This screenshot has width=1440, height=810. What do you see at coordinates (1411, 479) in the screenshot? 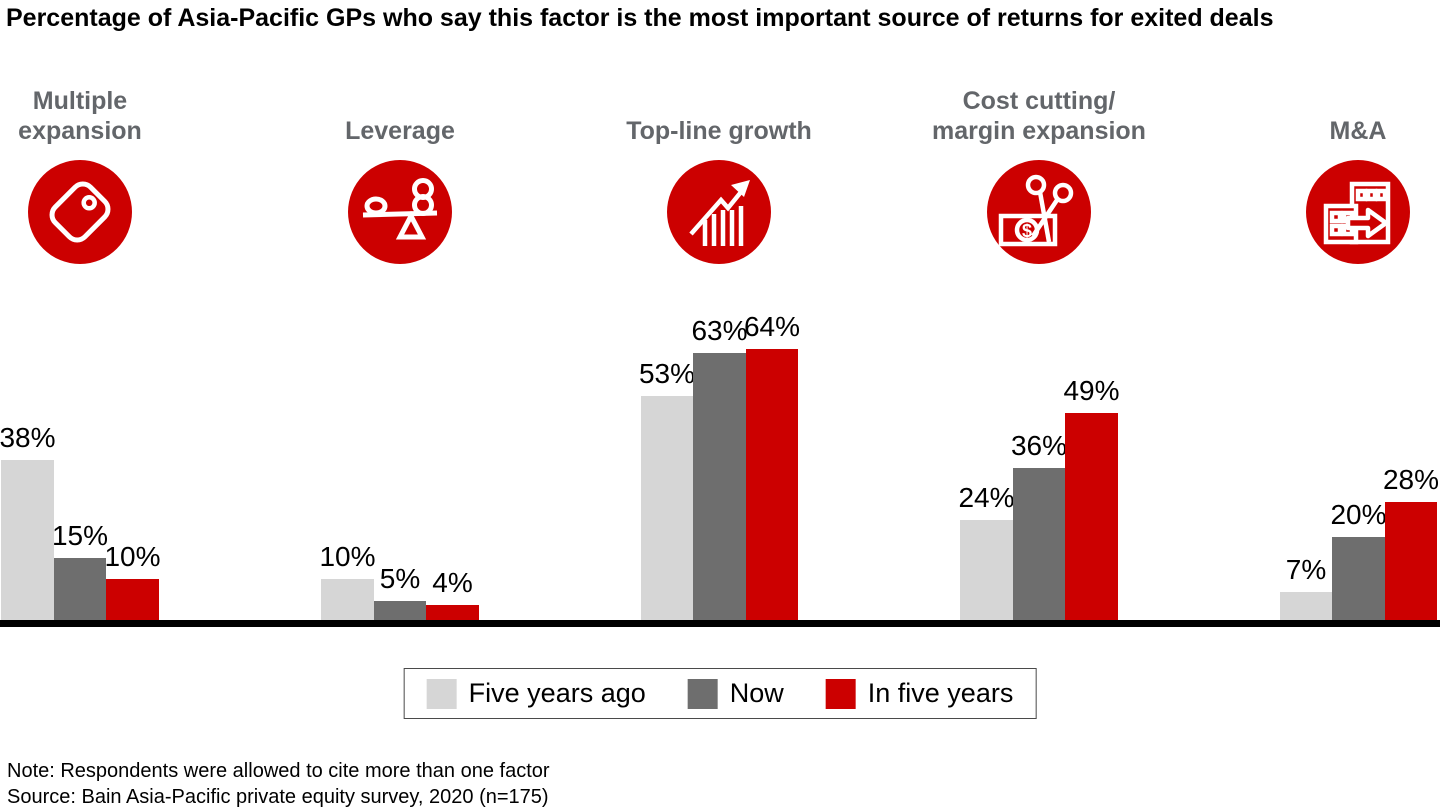
I see `bar-value-label: 28%` at bounding box center [1411, 479].